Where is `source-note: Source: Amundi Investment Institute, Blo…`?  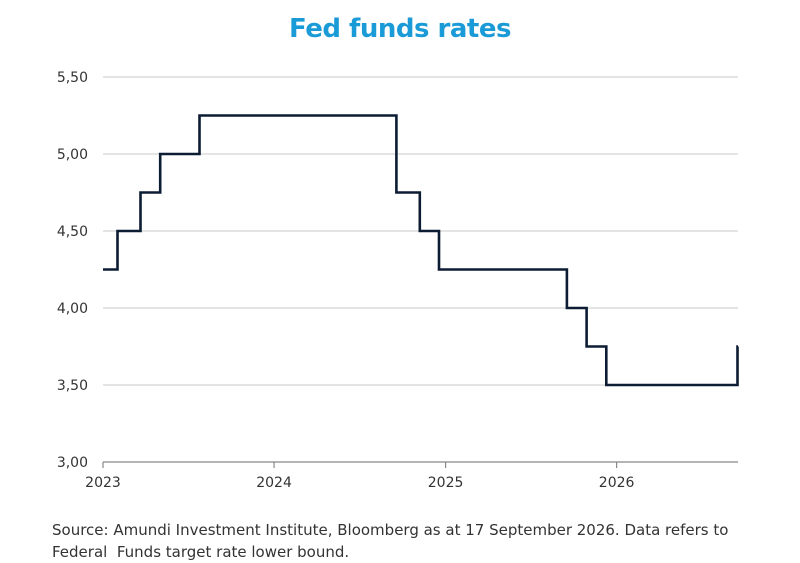
source-note: Source: Amundi Investment Institute, Blo… is located at coordinates (422, 541).